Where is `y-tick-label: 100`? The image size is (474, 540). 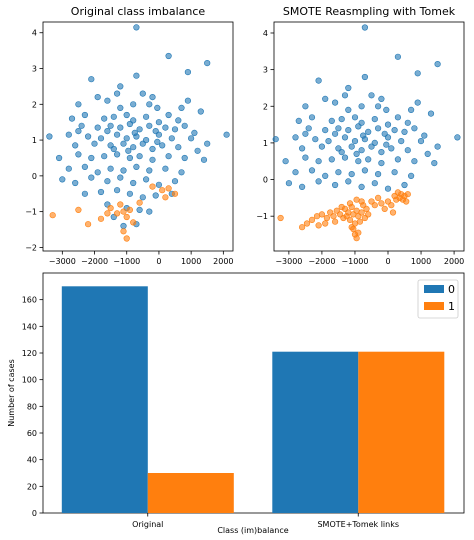 y-tick-label: 100 is located at coordinates (29, 380).